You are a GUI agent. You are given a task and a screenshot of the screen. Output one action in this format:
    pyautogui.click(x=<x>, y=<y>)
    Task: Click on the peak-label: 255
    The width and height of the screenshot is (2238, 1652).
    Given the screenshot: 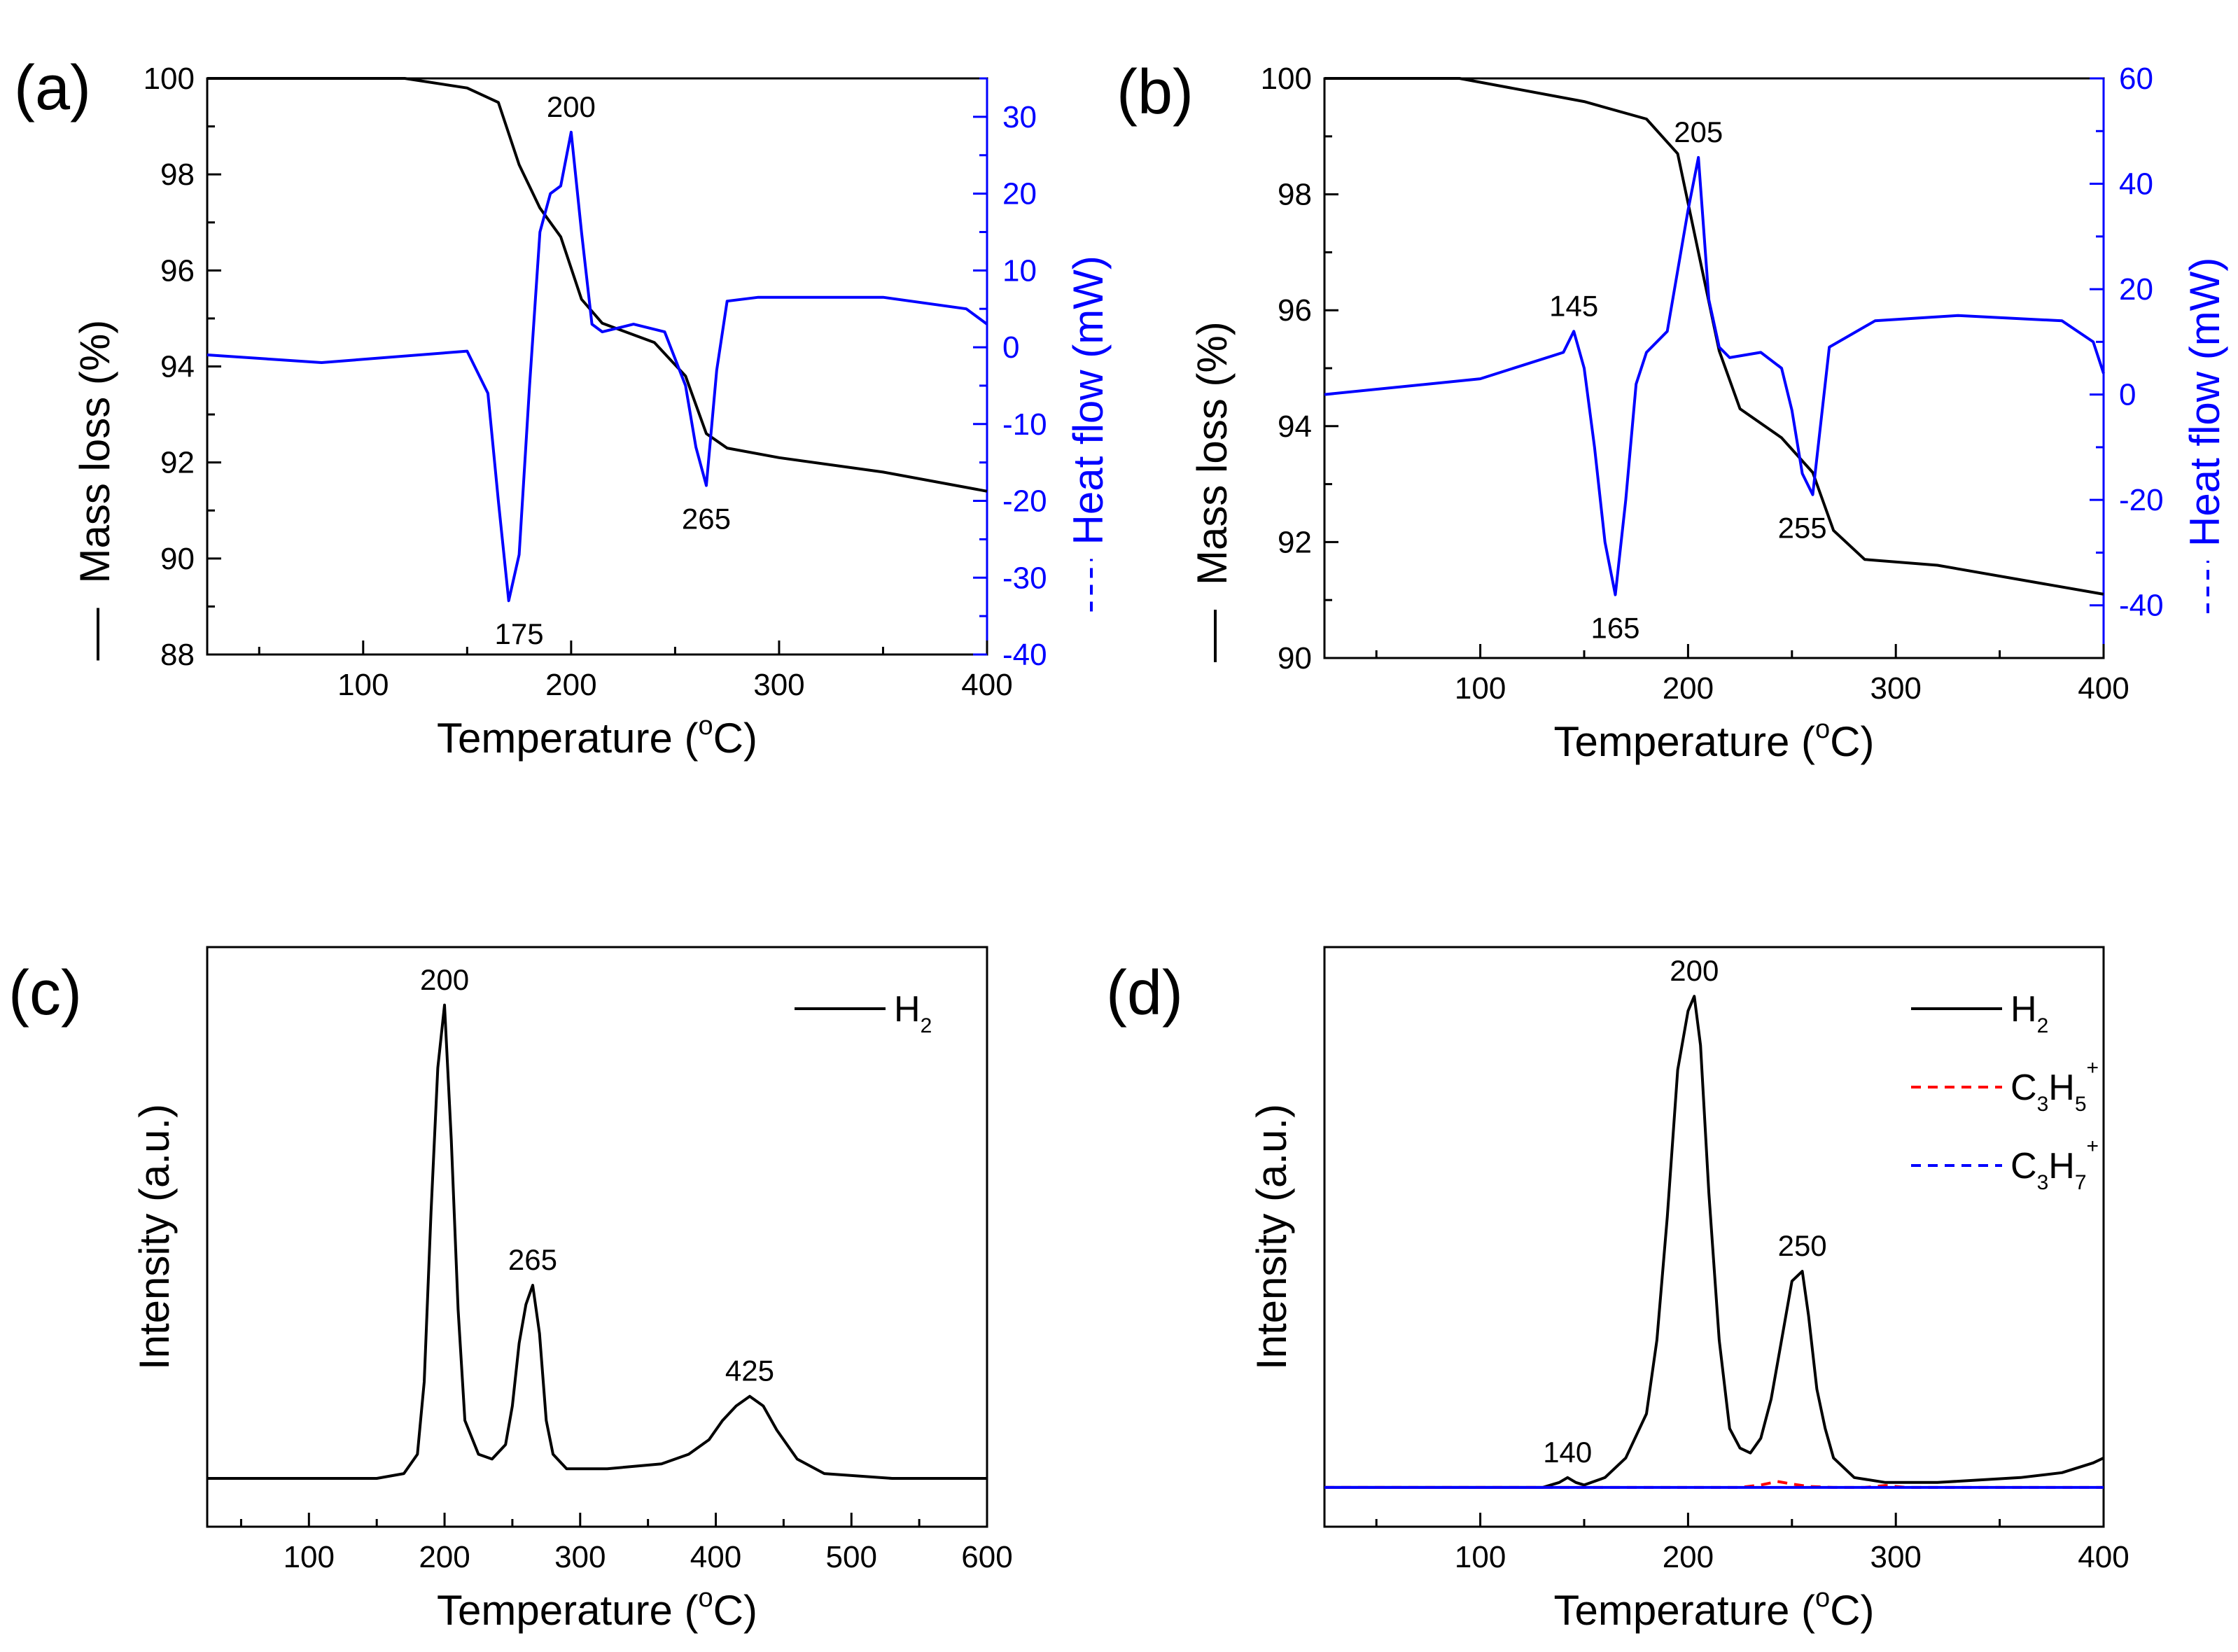 What is the action you would take?
    pyautogui.click(x=1803, y=528)
    